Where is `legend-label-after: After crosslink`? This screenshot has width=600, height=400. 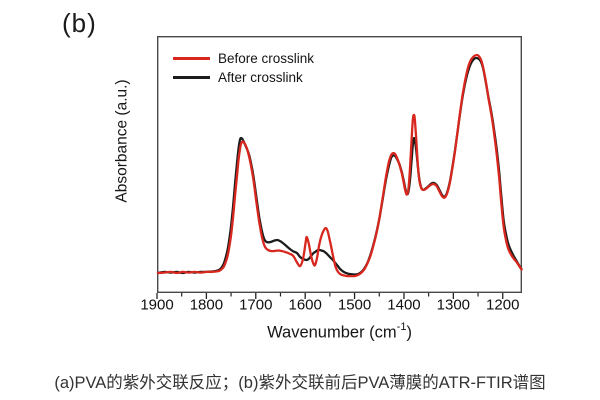 legend-label-after: After crosslink is located at coordinates (260, 77).